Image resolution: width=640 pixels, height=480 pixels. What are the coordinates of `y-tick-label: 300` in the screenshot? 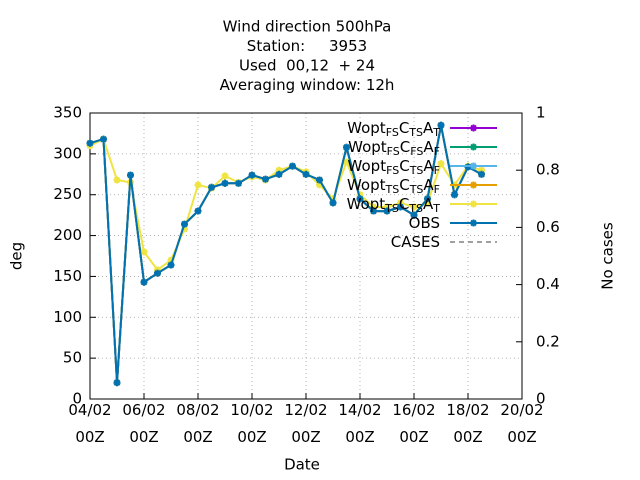 It's located at (67, 153).